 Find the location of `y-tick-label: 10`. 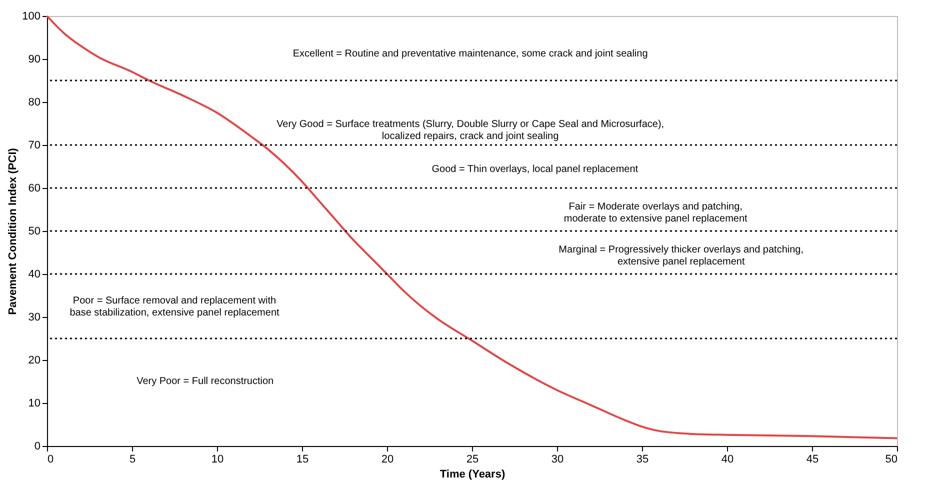

y-tick-label: 10 is located at coordinates (34, 404).